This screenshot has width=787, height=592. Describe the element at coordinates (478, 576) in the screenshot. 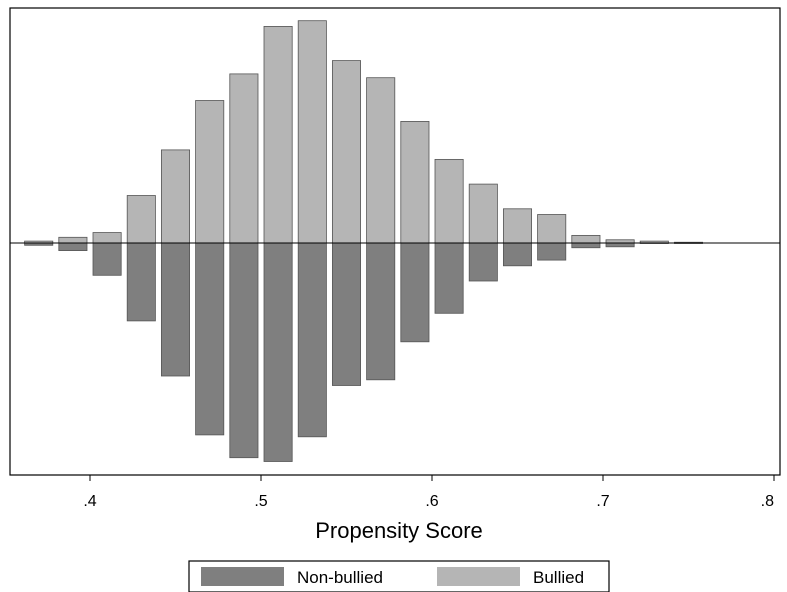

I see `legend-swatch-bullied` at that location.